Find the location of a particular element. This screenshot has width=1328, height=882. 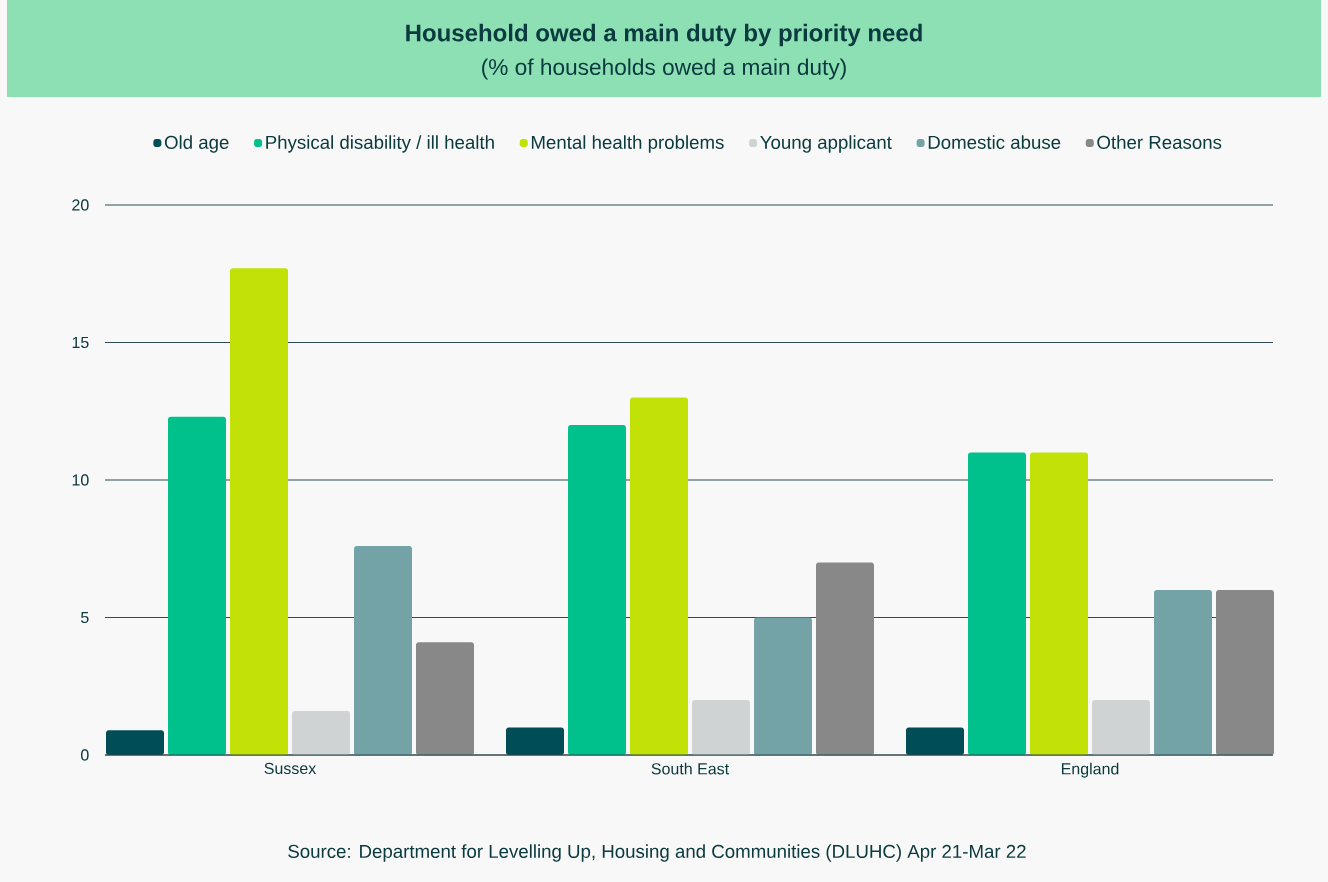

x-tick-label: England is located at coordinates (1090, 770).